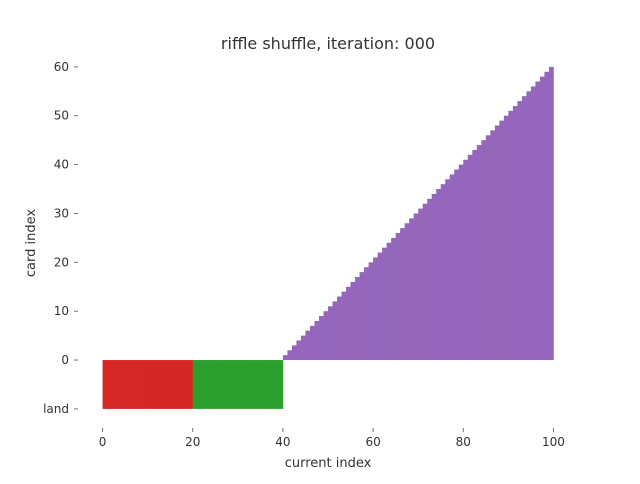  What do you see at coordinates (328, 43) in the screenshot?
I see `chart-title: riffle shuffle, iteration: 000` at bounding box center [328, 43].